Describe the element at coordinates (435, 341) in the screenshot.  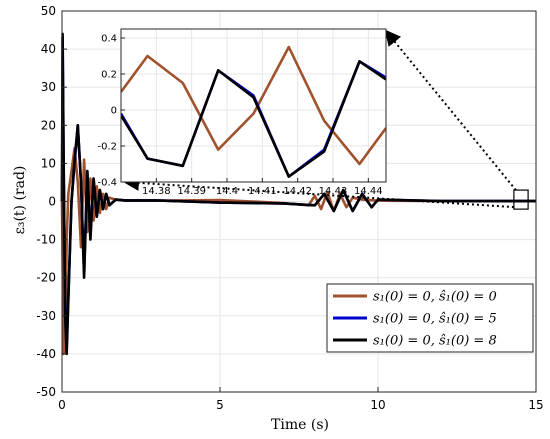
I see `legend-label-3: s₁(0) = 0, ŝ₁(0) = 8` at that location.